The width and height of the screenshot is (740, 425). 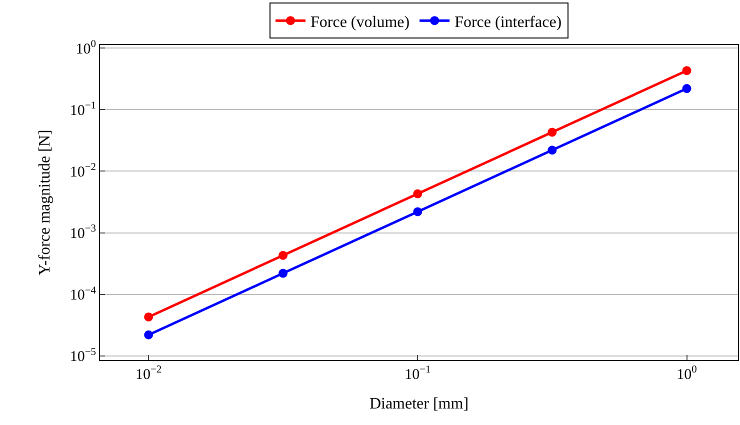 I want to click on x-tick-label: 10$^{−1}$, so click(x=417, y=373).